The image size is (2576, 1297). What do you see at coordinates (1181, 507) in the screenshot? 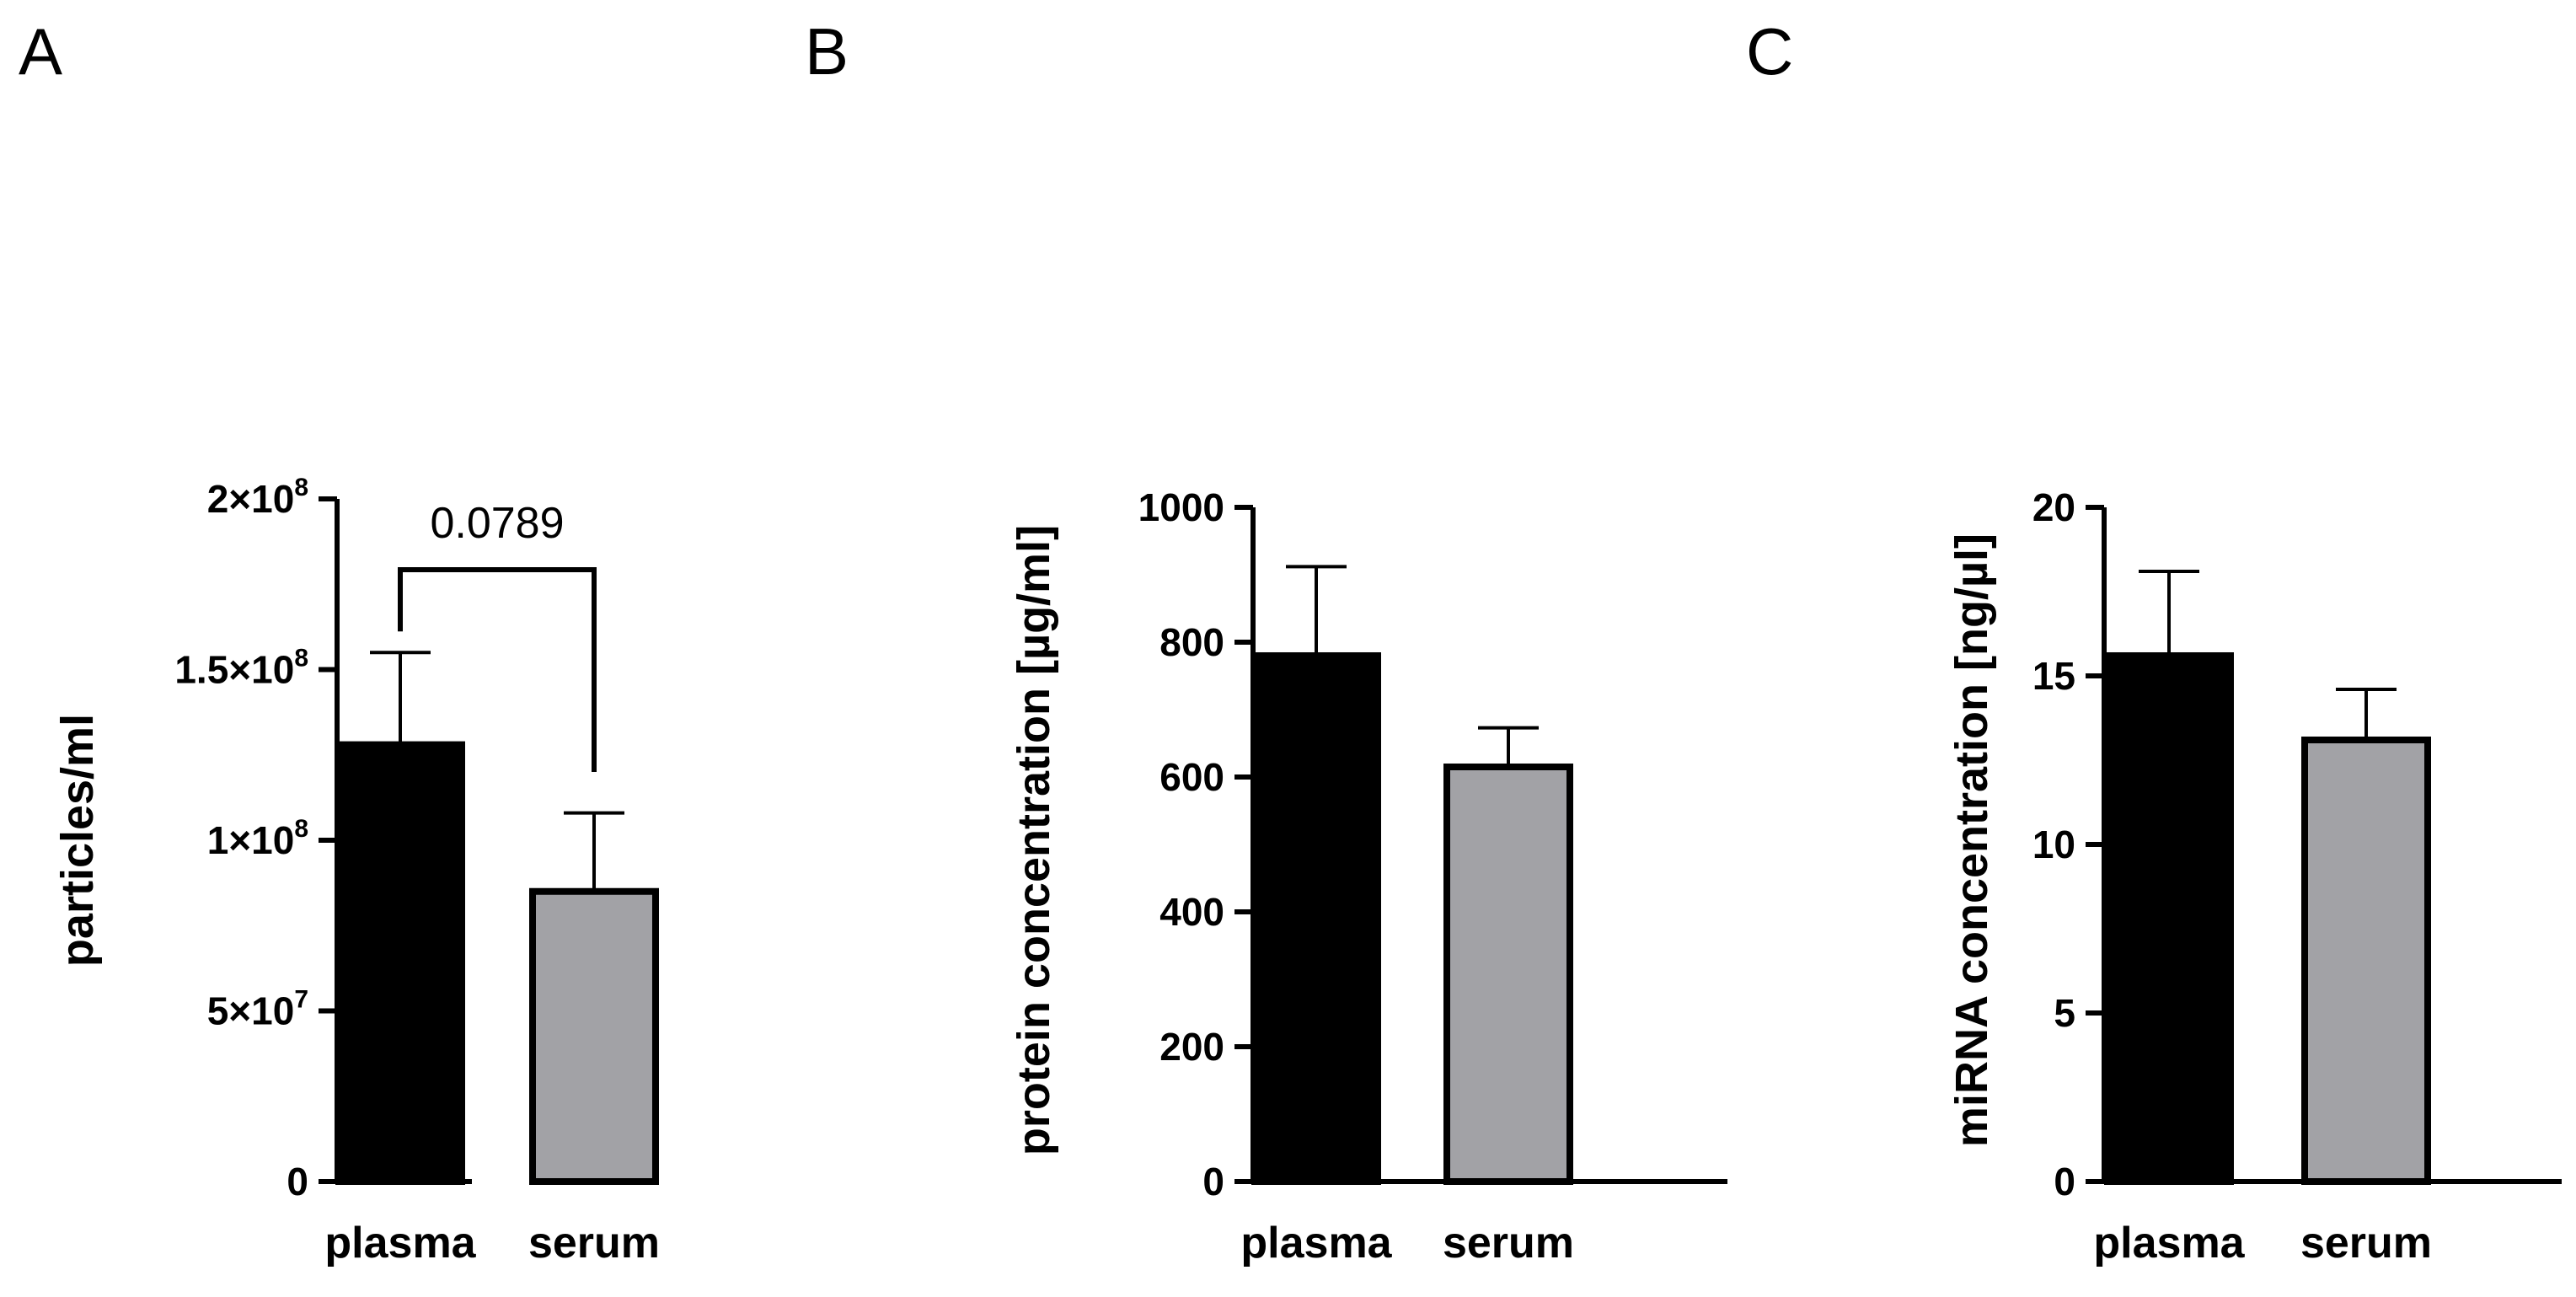
I see `y-tick-label: 1000` at bounding box center [1181, 507].